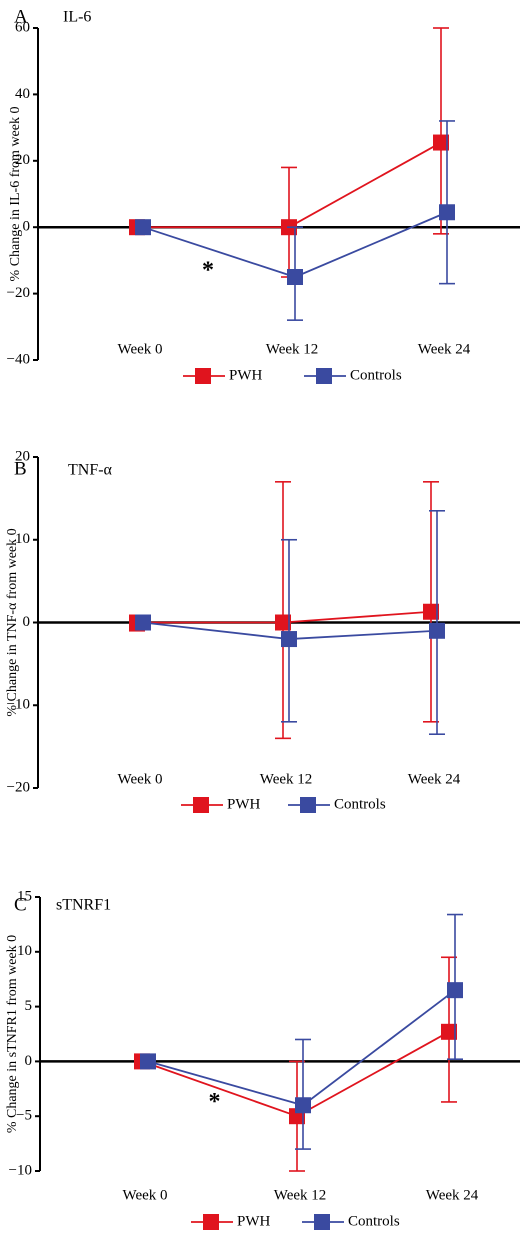 The width and height of the screenshot is (520, 1233). What do you see at coordinates (18, 359) in the screenshot?
I see `y-tick-label: −40` at bounding box center [18, 359].